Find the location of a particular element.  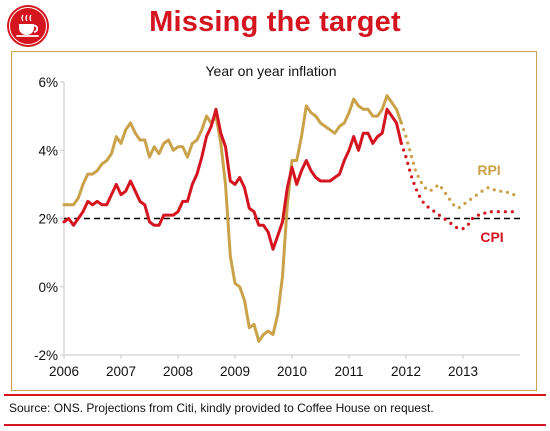

coffee-house-logo is located at coordinates (28, 26).